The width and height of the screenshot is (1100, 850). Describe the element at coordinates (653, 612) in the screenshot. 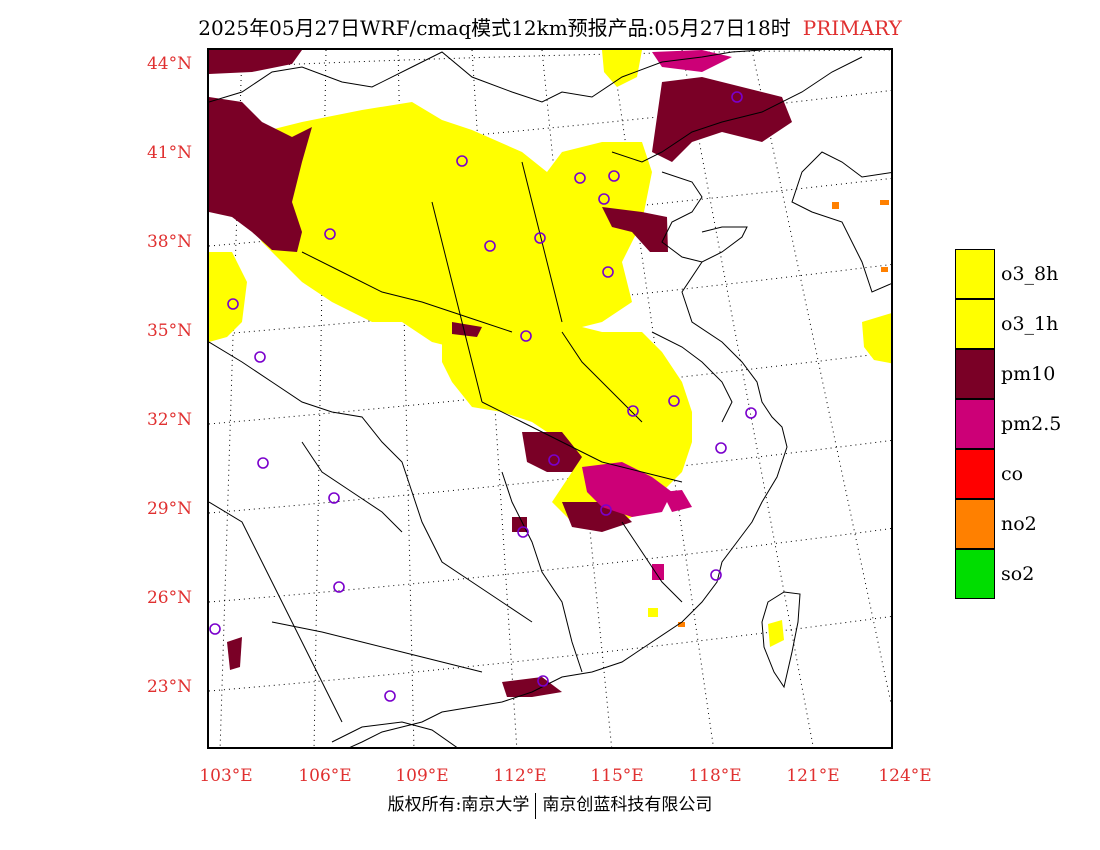

I see `o3-region-south-speck` at that location.